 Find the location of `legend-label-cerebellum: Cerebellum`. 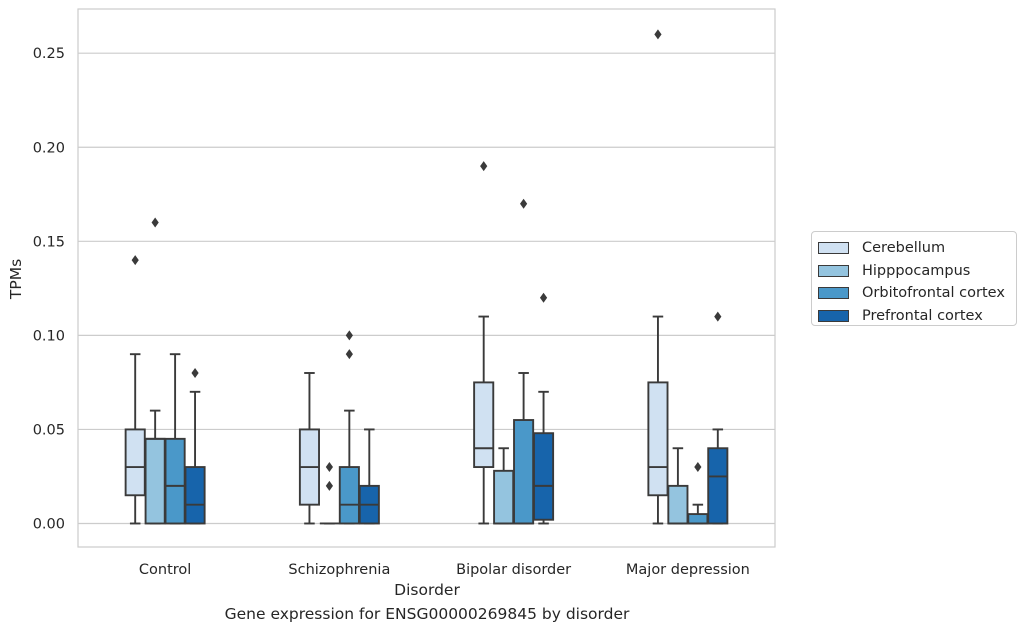

legend-label-cerebellum: Cerebellum is located at coordinates (904, 248).